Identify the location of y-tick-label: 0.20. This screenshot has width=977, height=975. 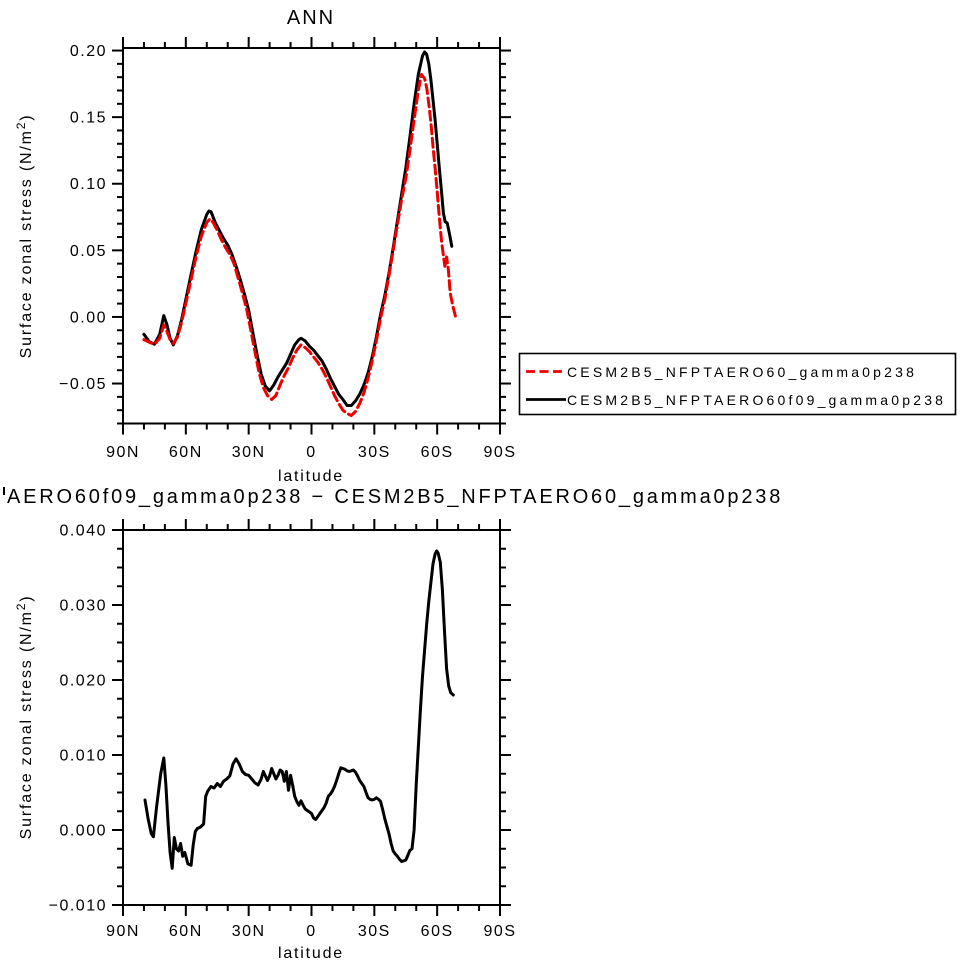
(88, 51).